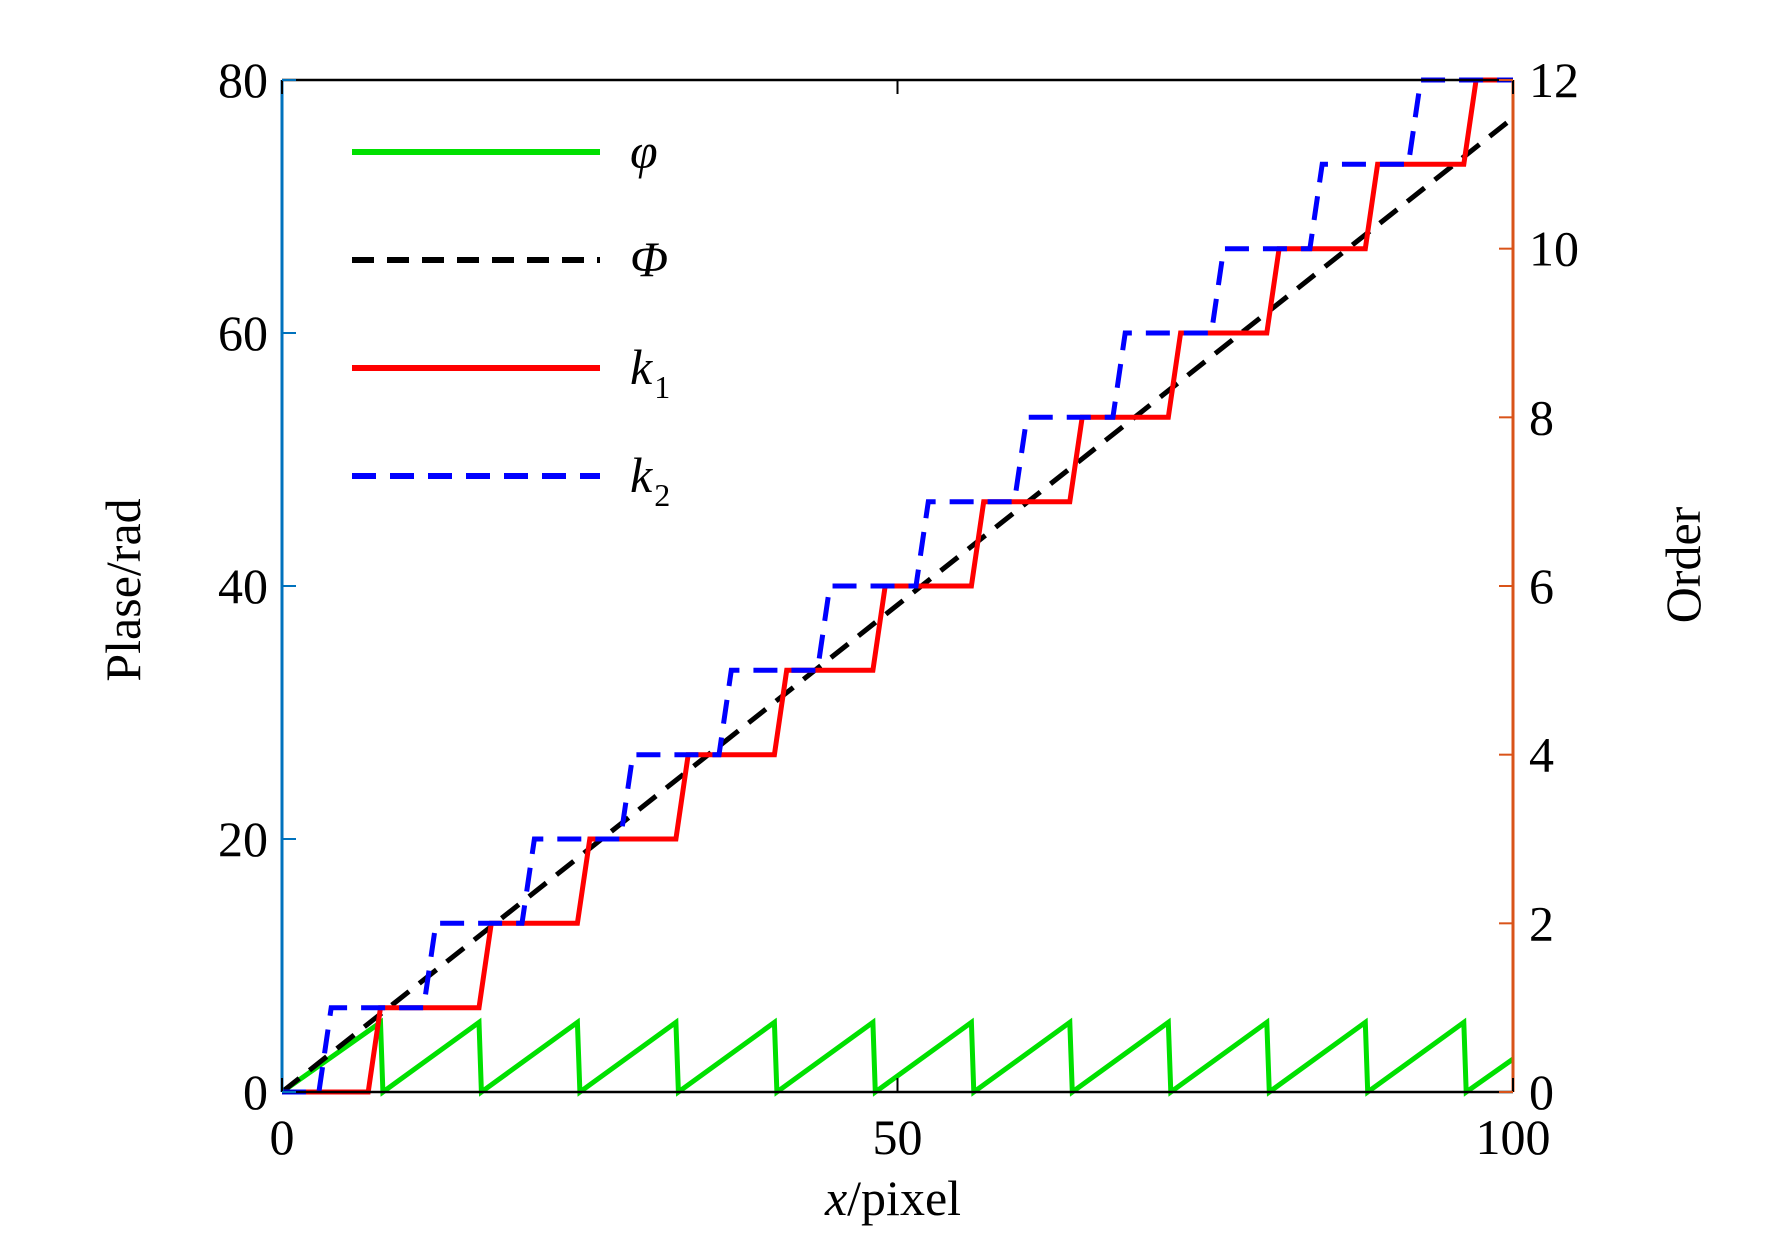 This screenshot has width=1772, height=1249. I want to click on y-right-tick-label: 12, so click(1554, 80).